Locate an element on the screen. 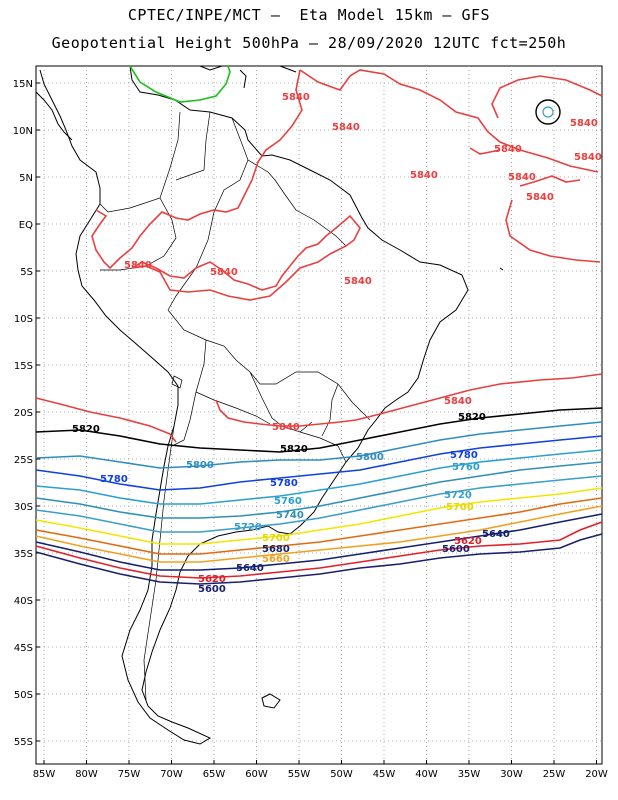 The height and width of the screenshot is (800, 618). lat-tick-label: 10N is located at coordinates (23, 131).